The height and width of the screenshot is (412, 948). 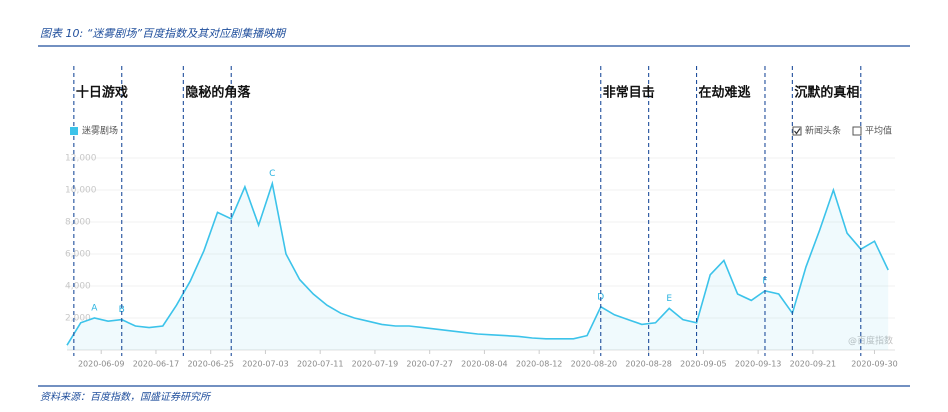 What do you see at coordinates (78, 255) in the screenshot?
I see `y-tick-label: 6,000` at bounding box center [78, 255].